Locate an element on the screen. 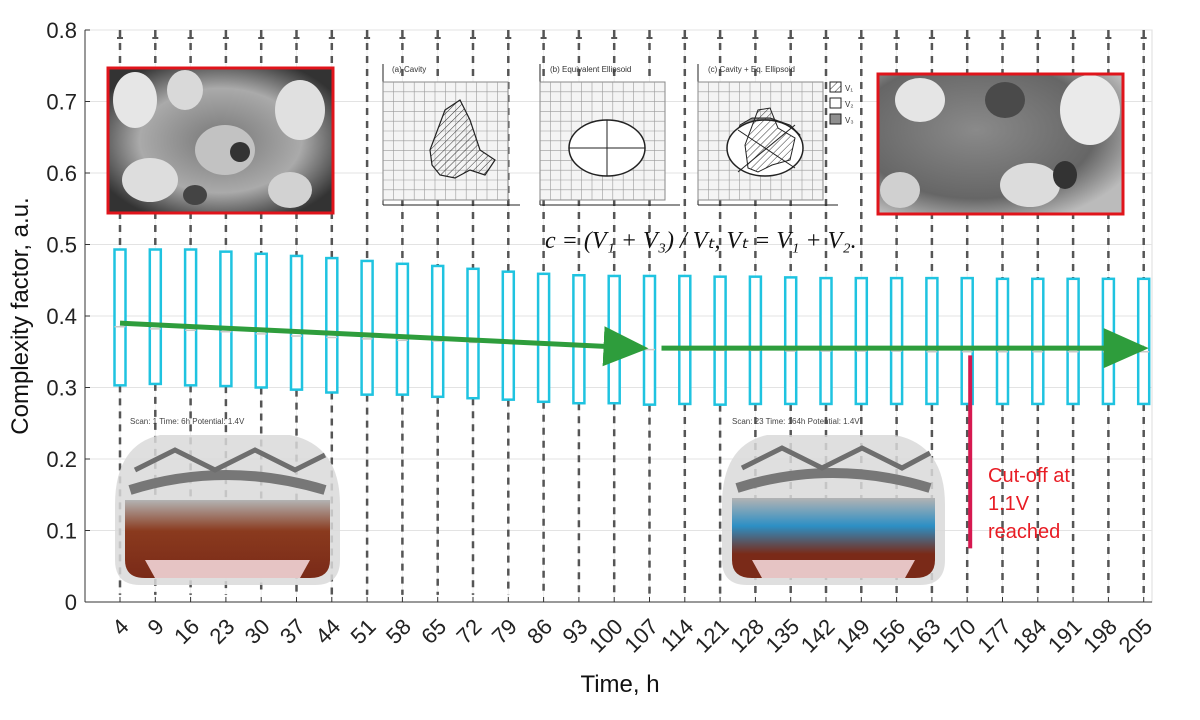 The image size is (1200, 720). x-tick-label-86: 86 is located at coordinates (539, 631).